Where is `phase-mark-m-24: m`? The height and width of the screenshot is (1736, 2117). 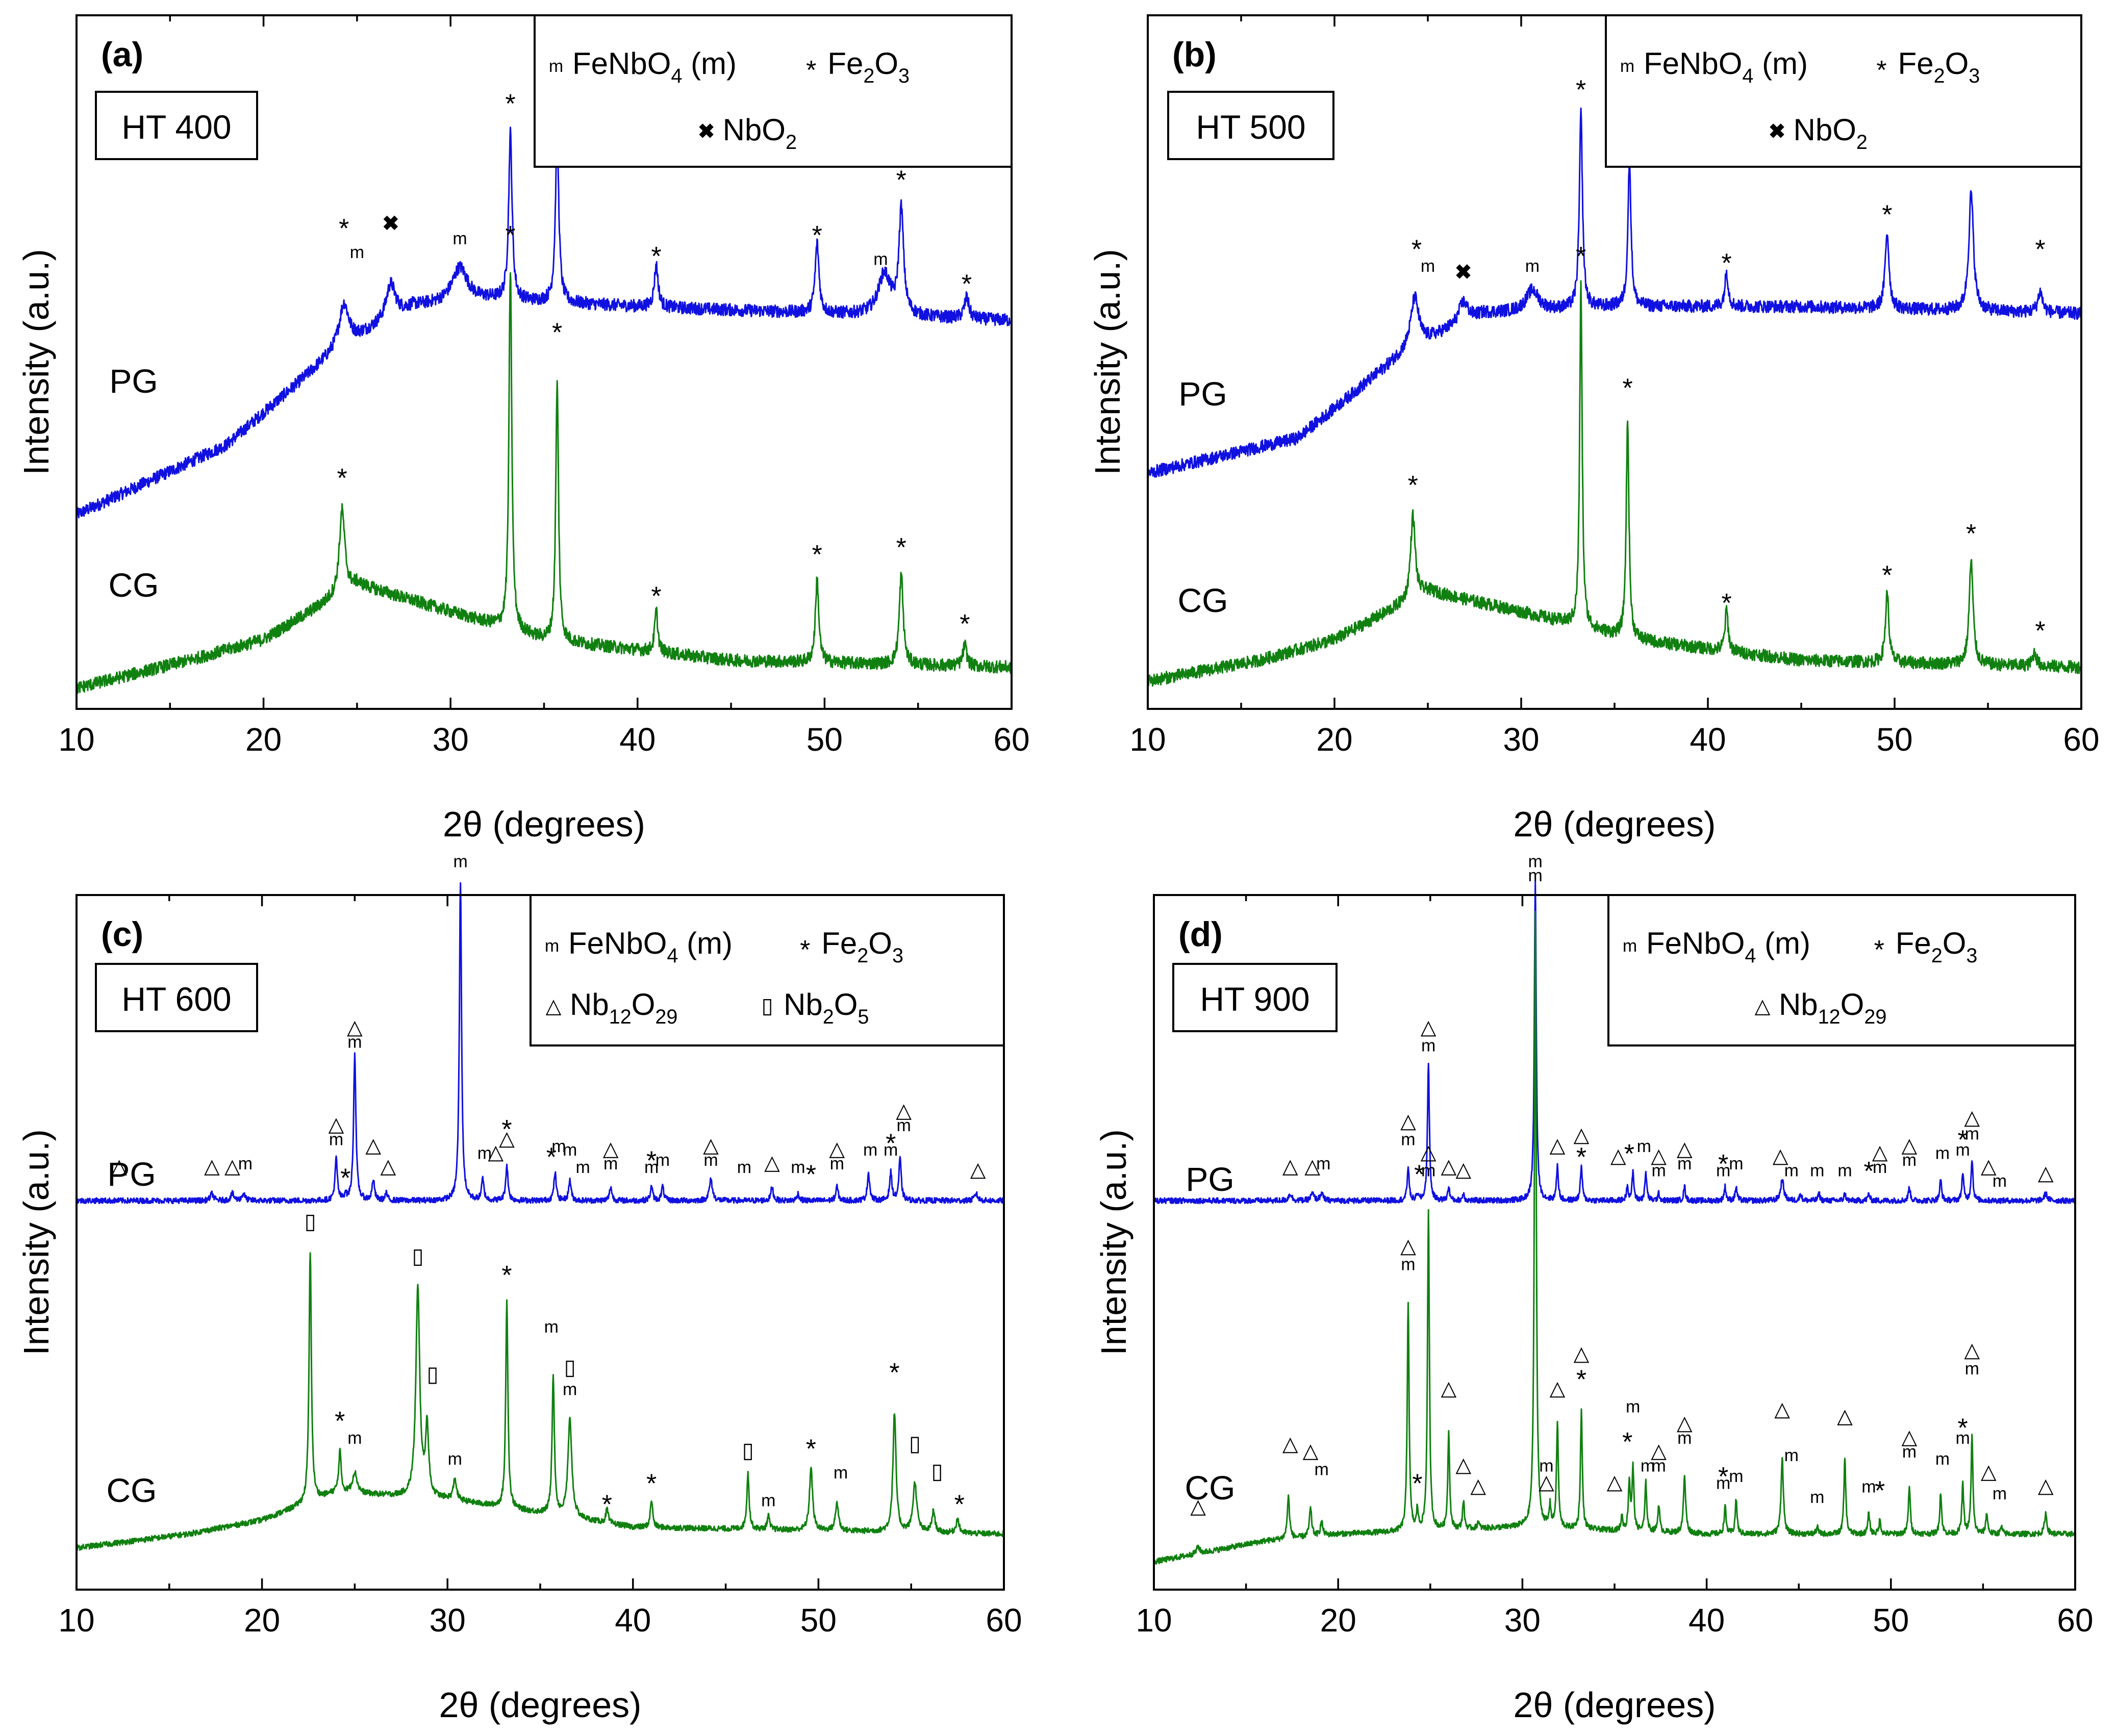 phase-mark-m-24: m is located at coordinates (663, 1160).